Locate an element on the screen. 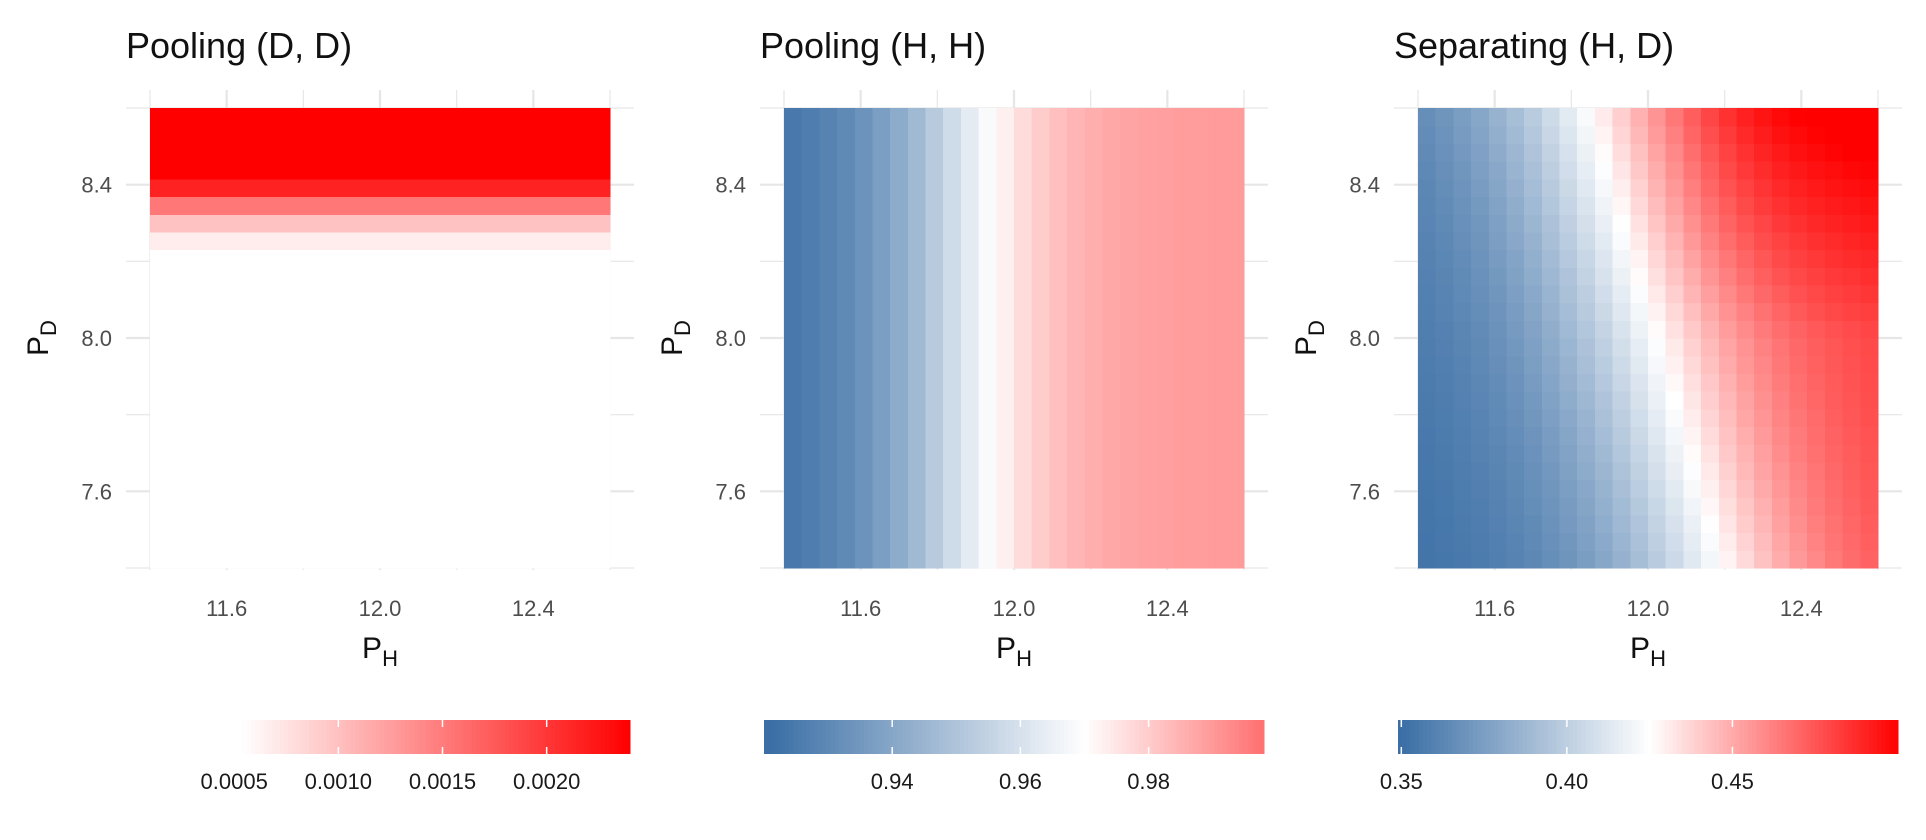  x-tick-label: 11.6 is located at coordinates (1494, 608).